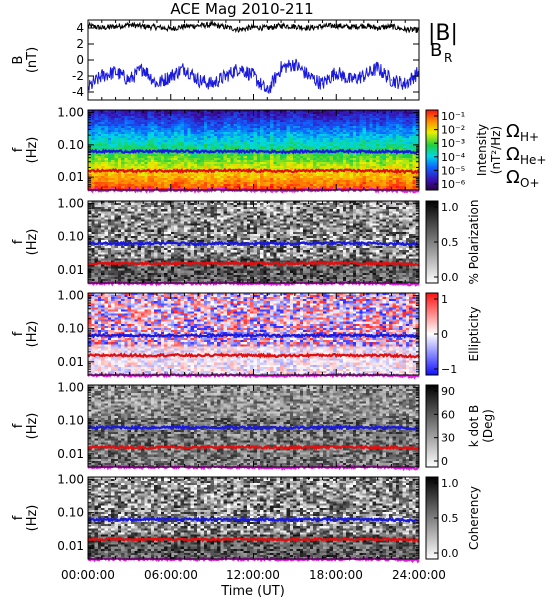  Describe the element at coordinates (529, 137) in the screenshot. I see `legend-gyro-sub: H+` at that location.